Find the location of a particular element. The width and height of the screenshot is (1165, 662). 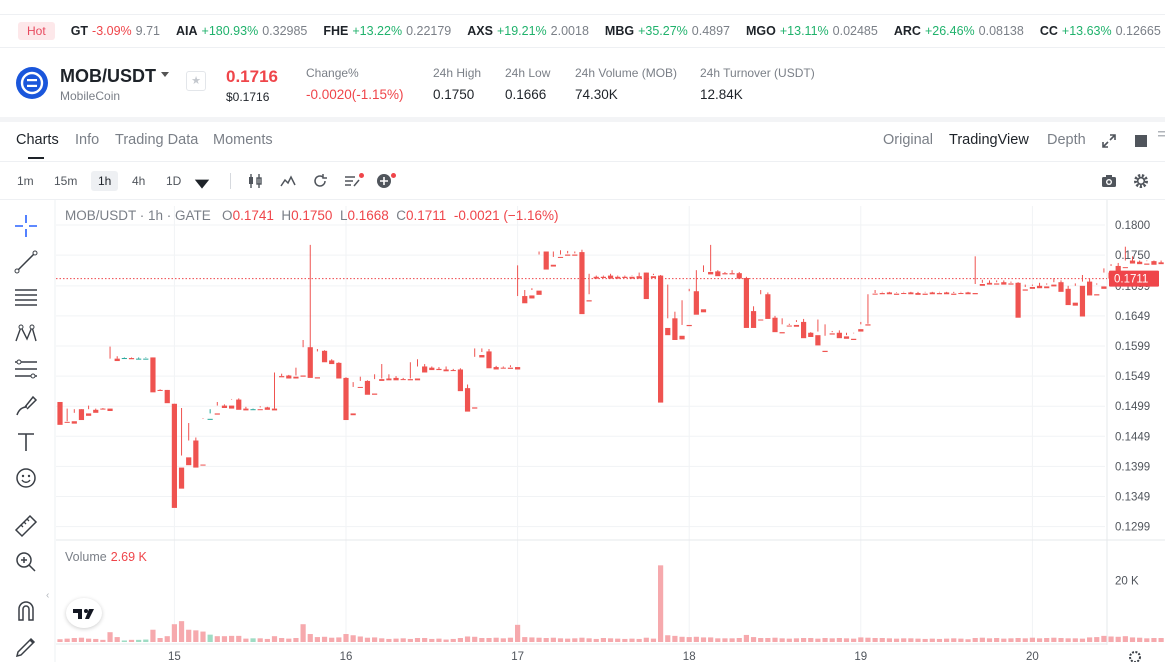

emoji-icon is located at coordinates (26, 478).